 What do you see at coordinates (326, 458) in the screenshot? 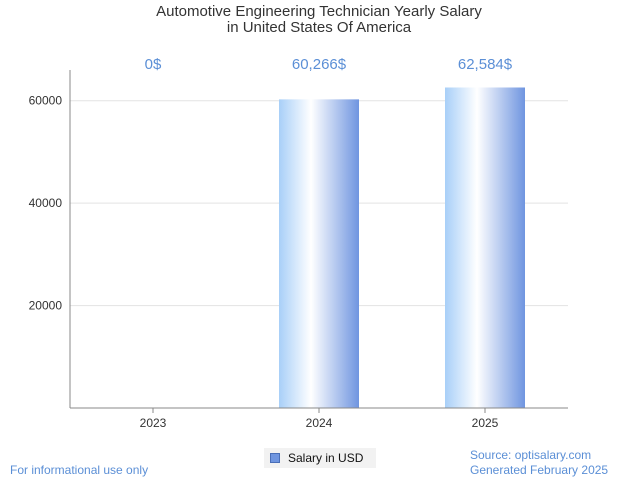
I see `legend-label: Salary in USD` at bounding box center [326, 458].